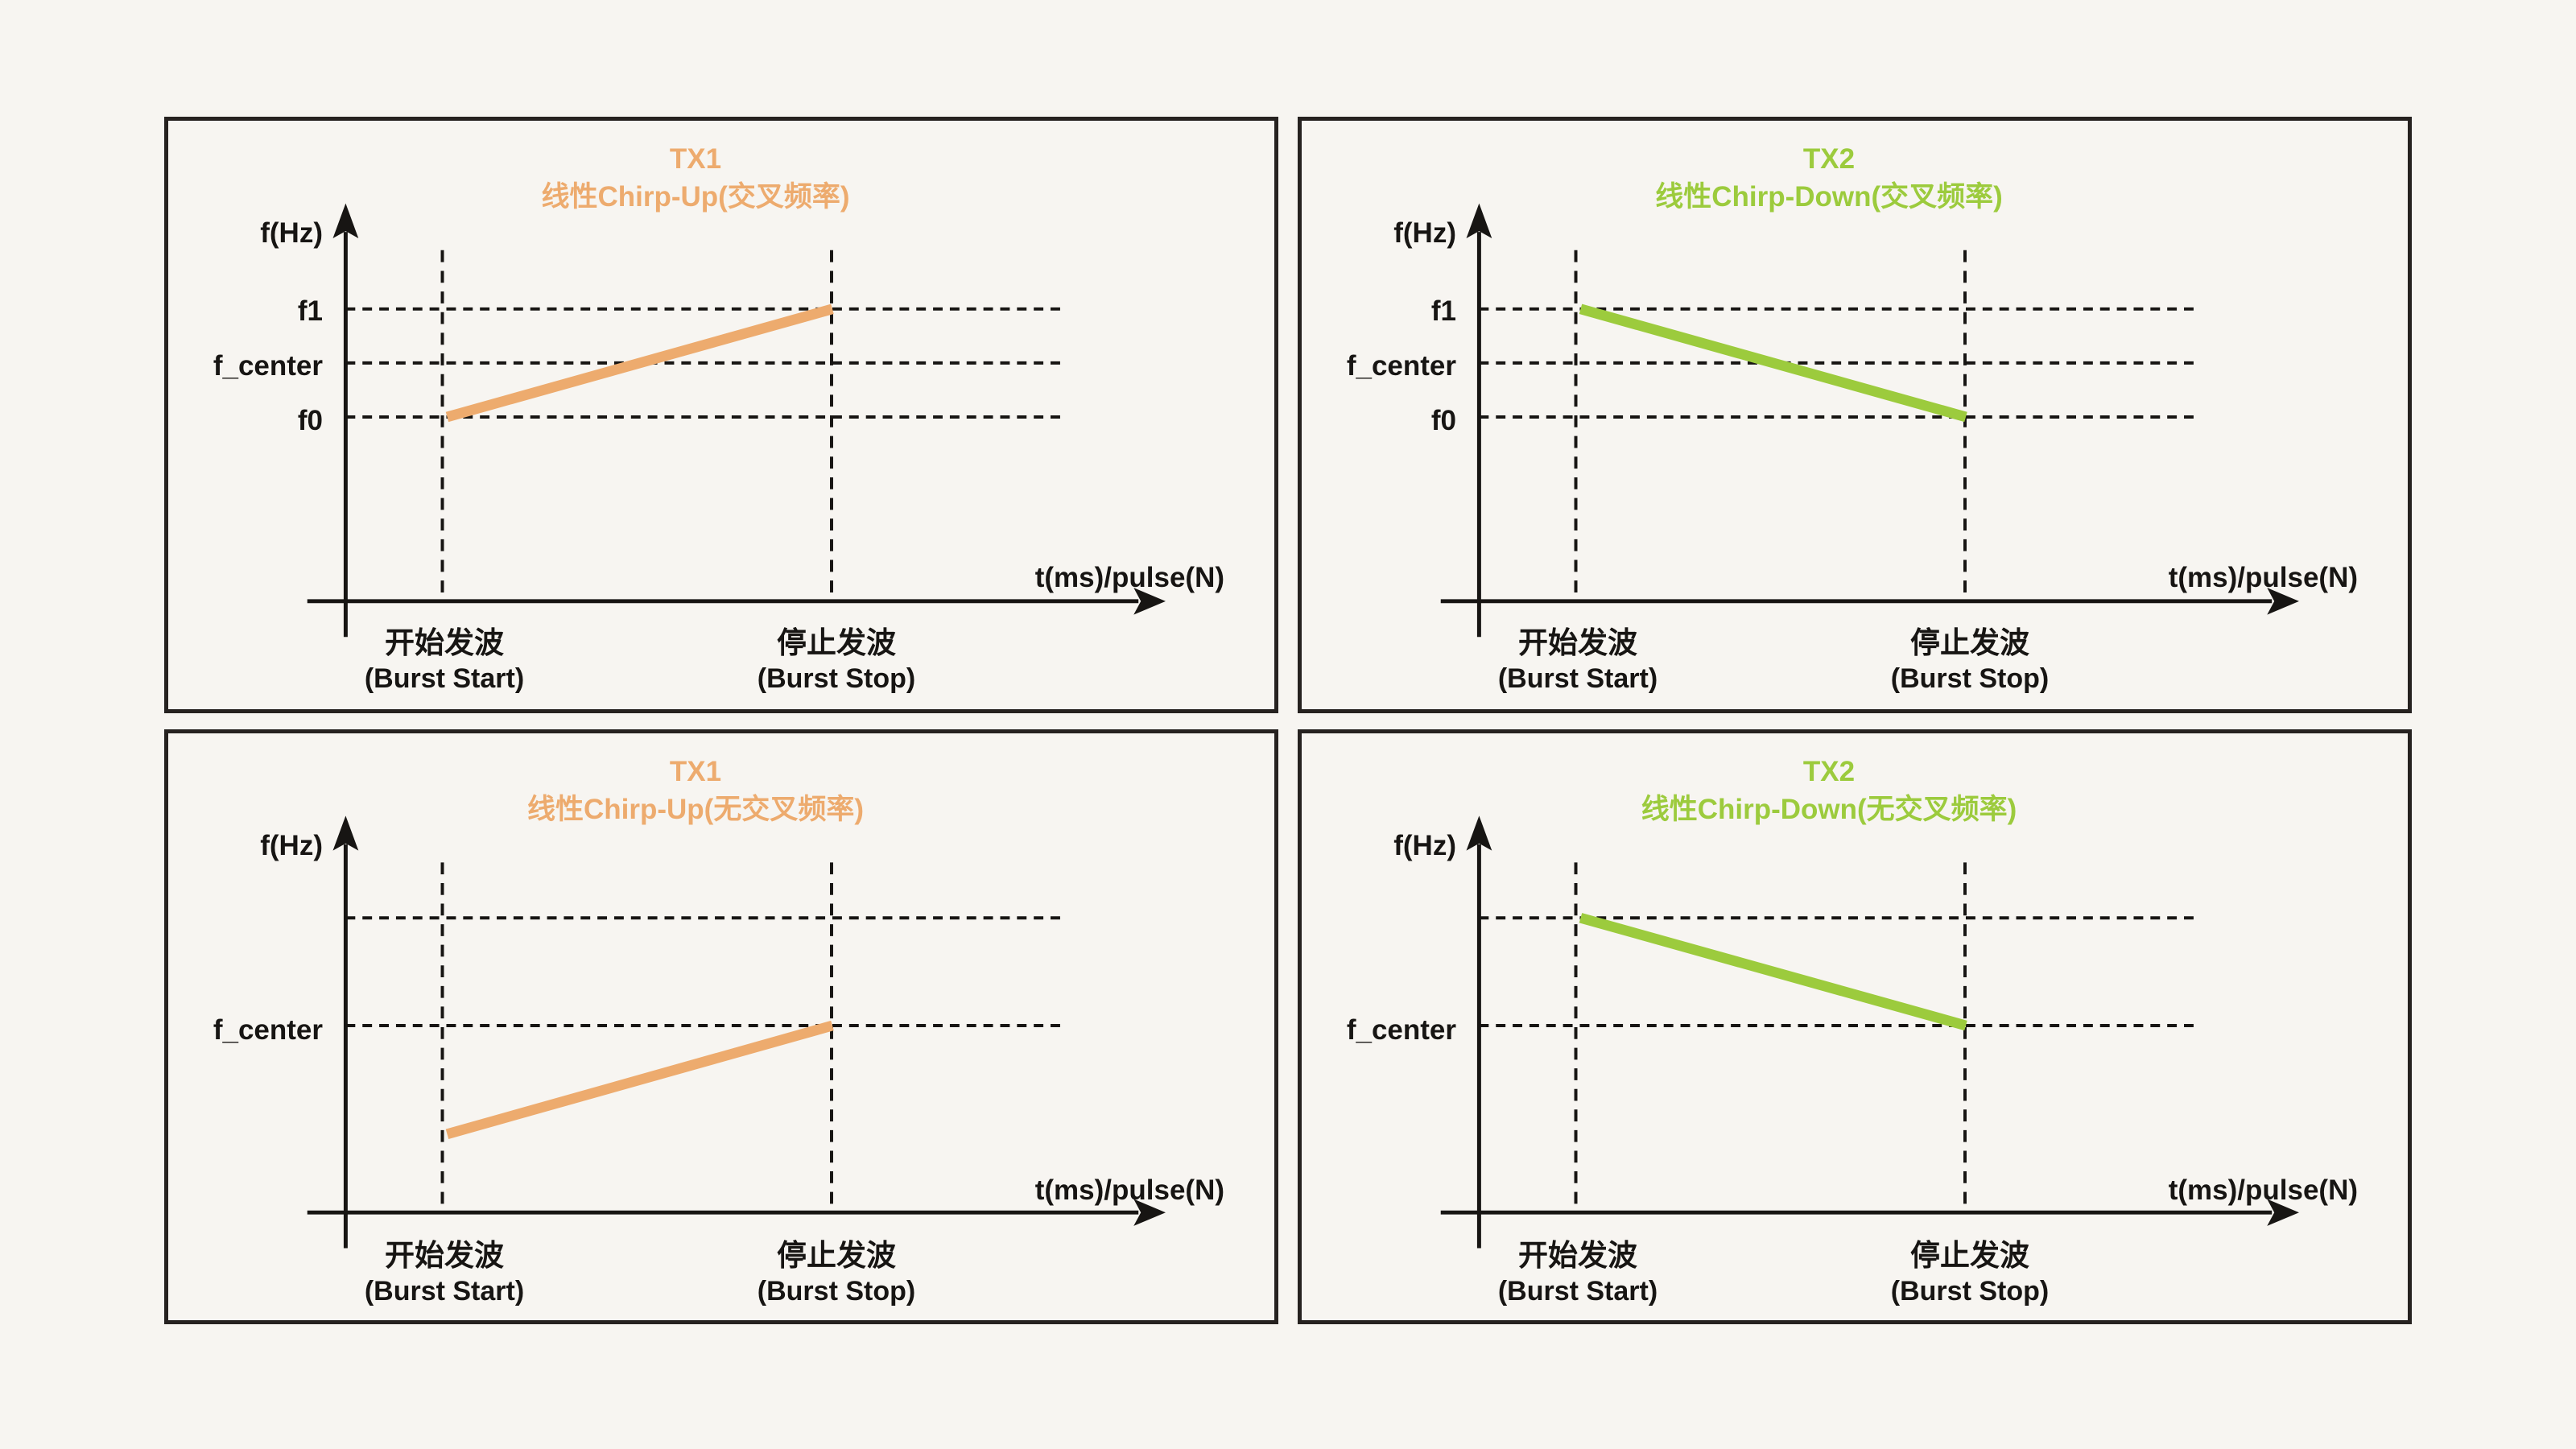  What do you see at coordinates (695, 790) in the screenshot?
I see `panel-title: TX1 线性Chirp-Up(无交叉频率)` at bounding box center [695, 790].